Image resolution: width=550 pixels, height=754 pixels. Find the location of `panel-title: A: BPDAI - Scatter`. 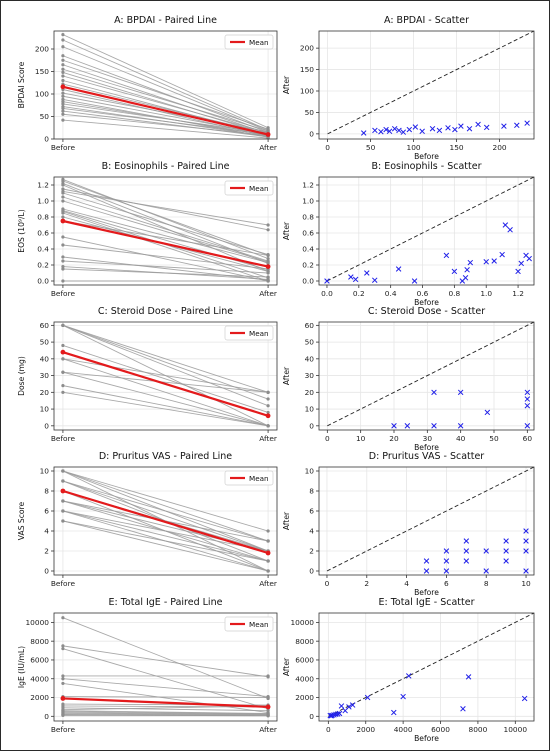

panel-title: A: BPDAI - Scatter is located at coordinates (426, 20).